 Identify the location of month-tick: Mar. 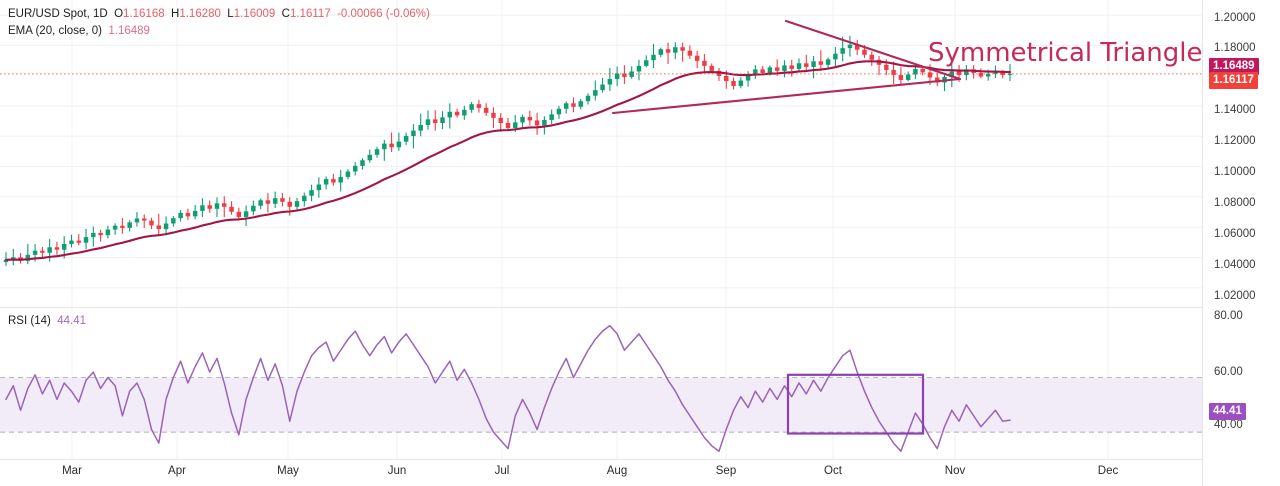
(72, 471).